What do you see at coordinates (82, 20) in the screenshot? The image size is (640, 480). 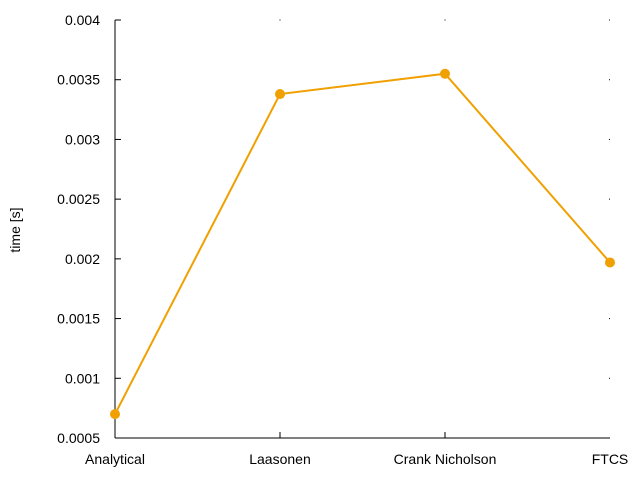 I see `y-tick-label: 0.004` at bounding box center [82, 20].